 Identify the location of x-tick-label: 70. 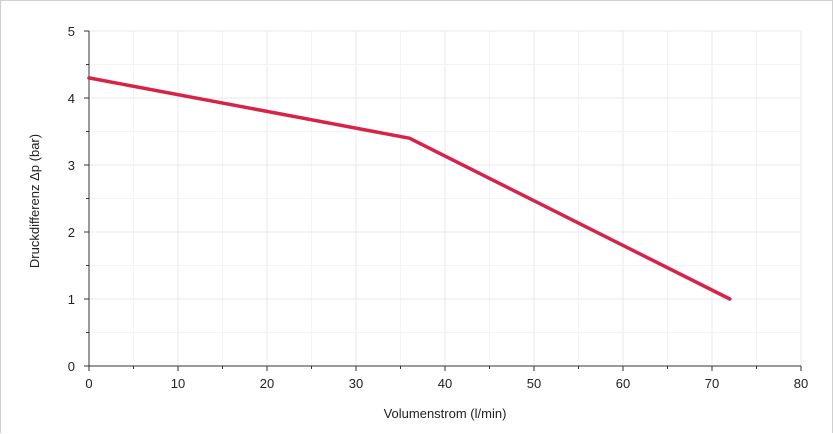
(712, 383).